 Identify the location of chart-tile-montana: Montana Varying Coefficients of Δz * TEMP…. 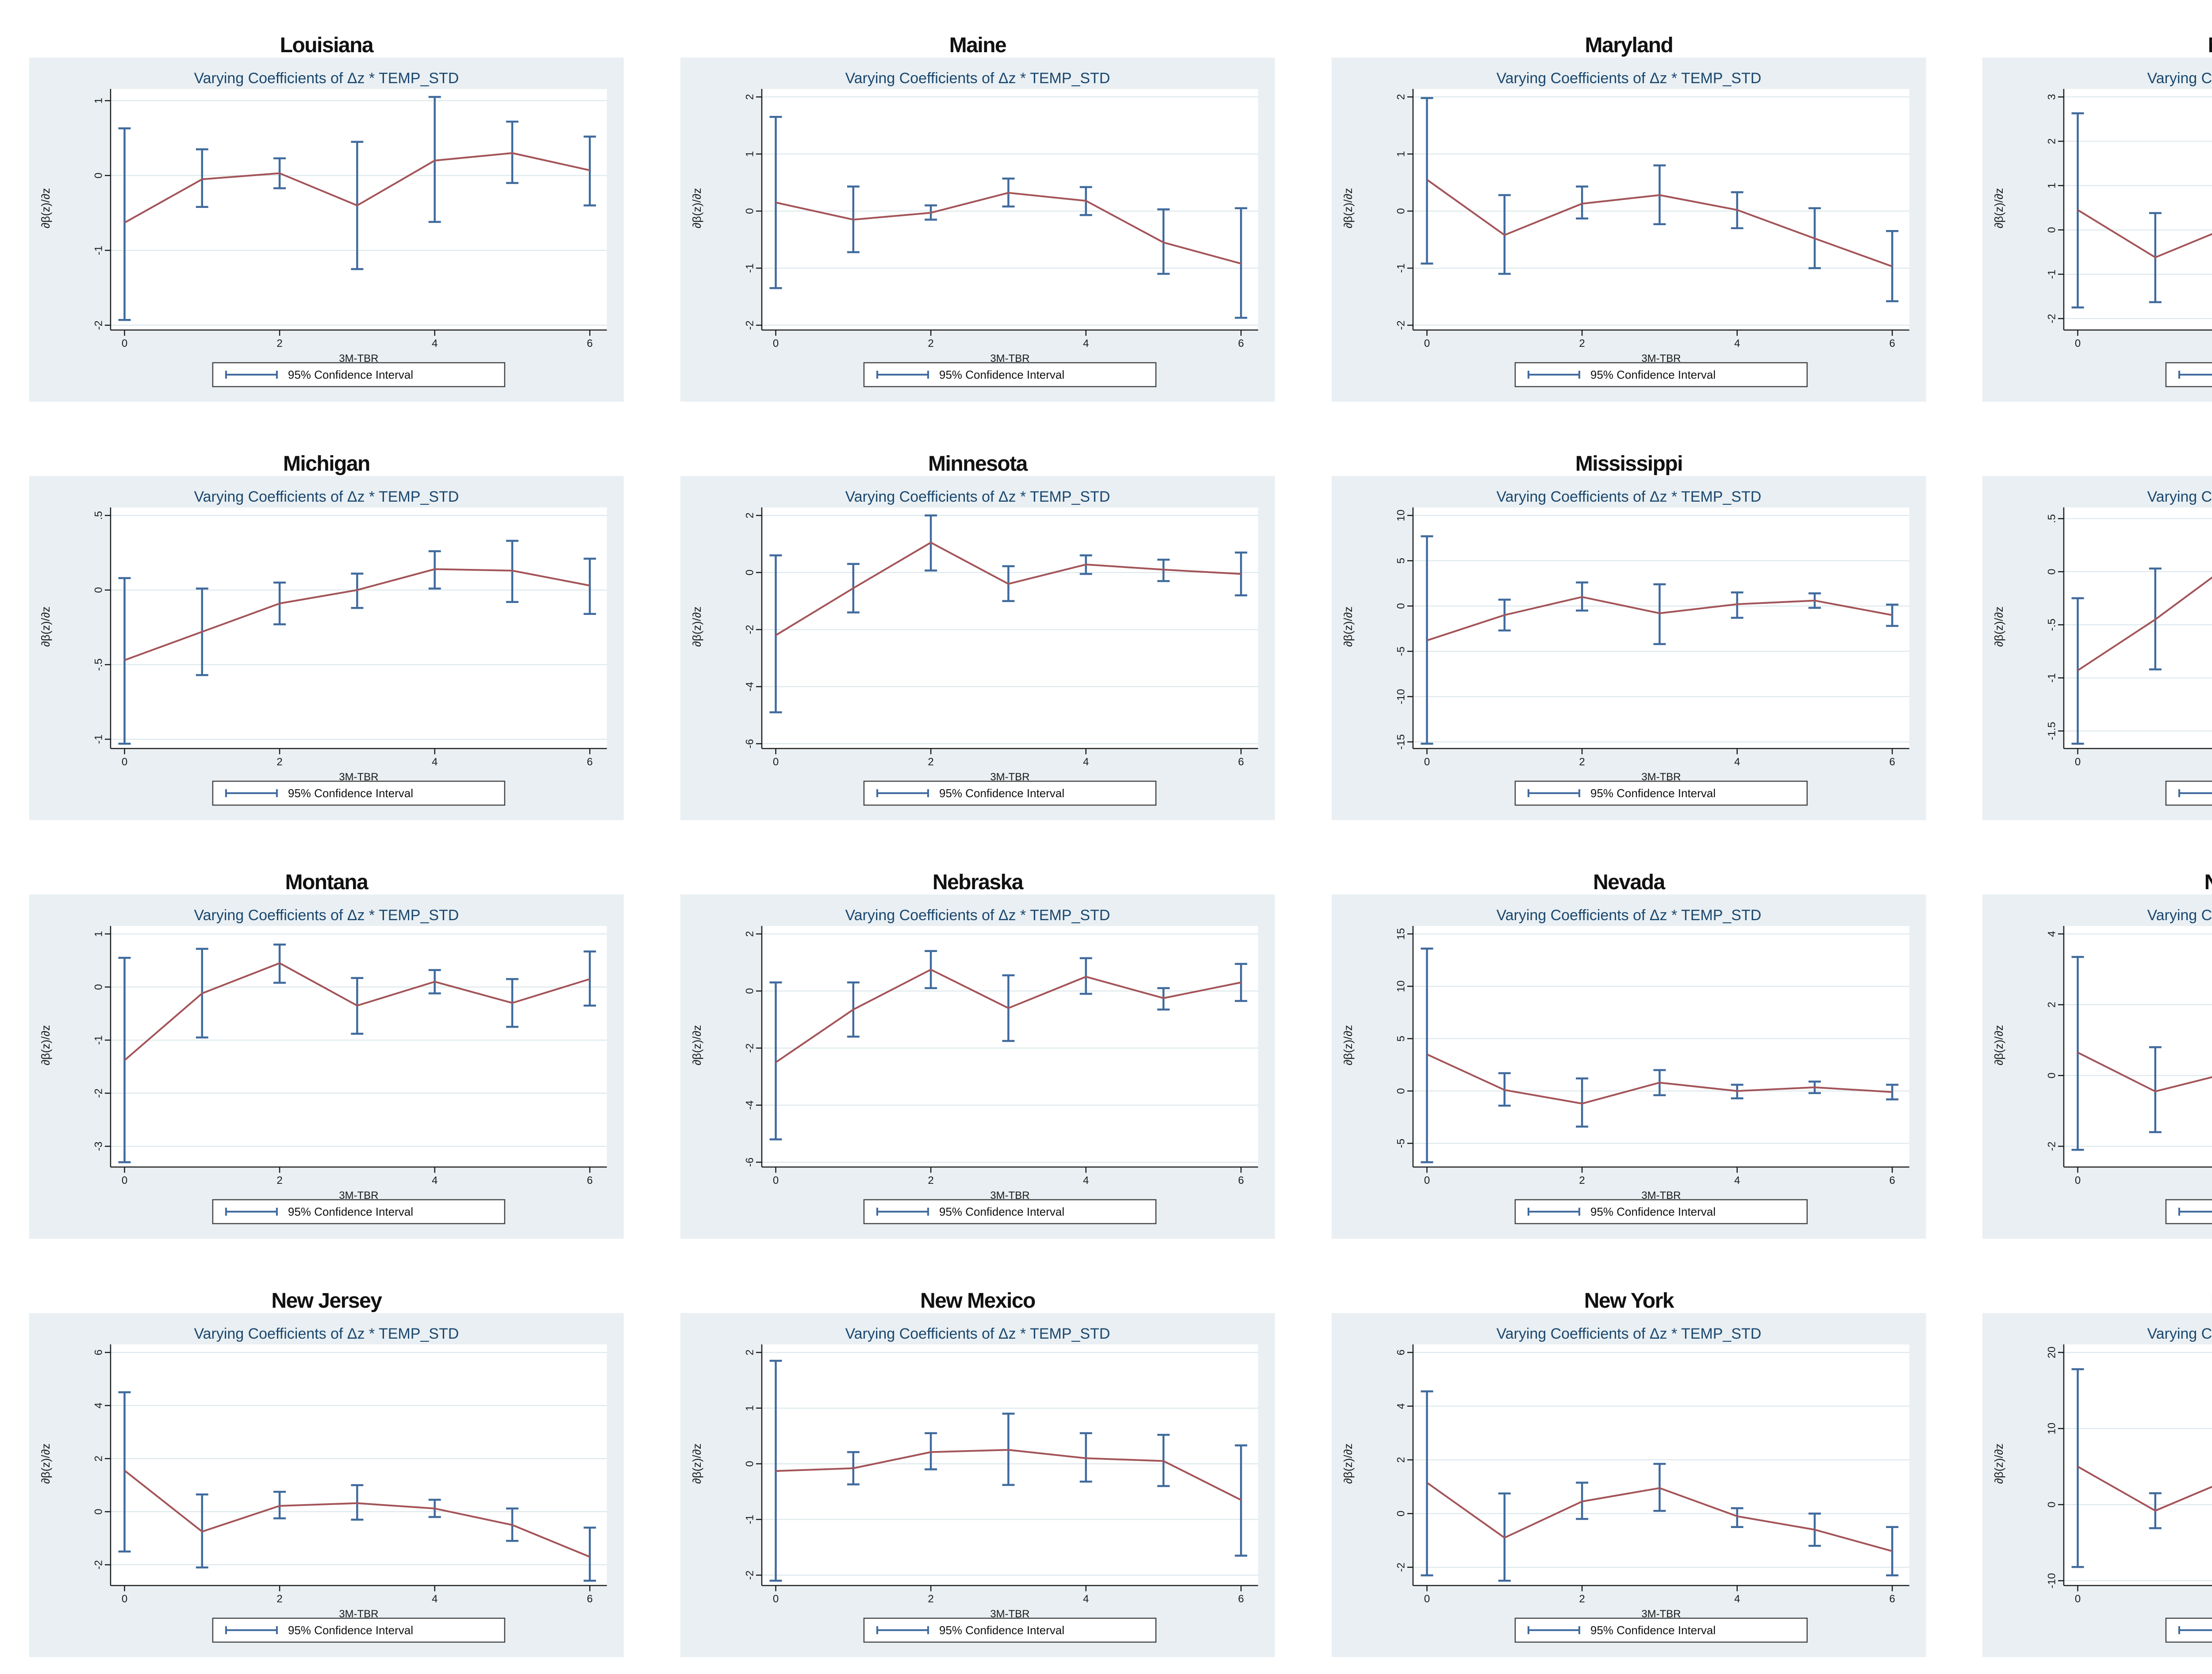
(326, 1046).